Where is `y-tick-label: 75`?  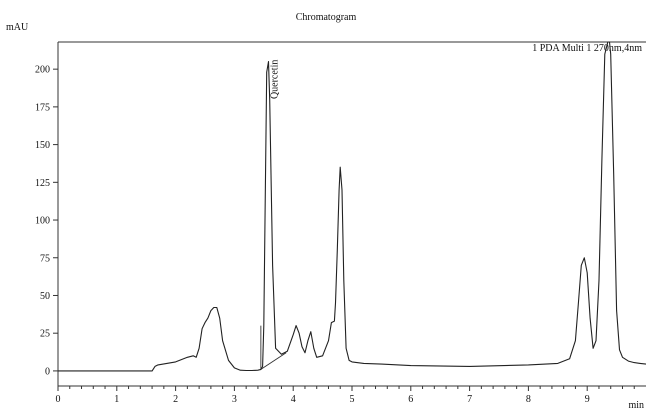
y-tick-label: 75 is located at coordinates (45, 258).